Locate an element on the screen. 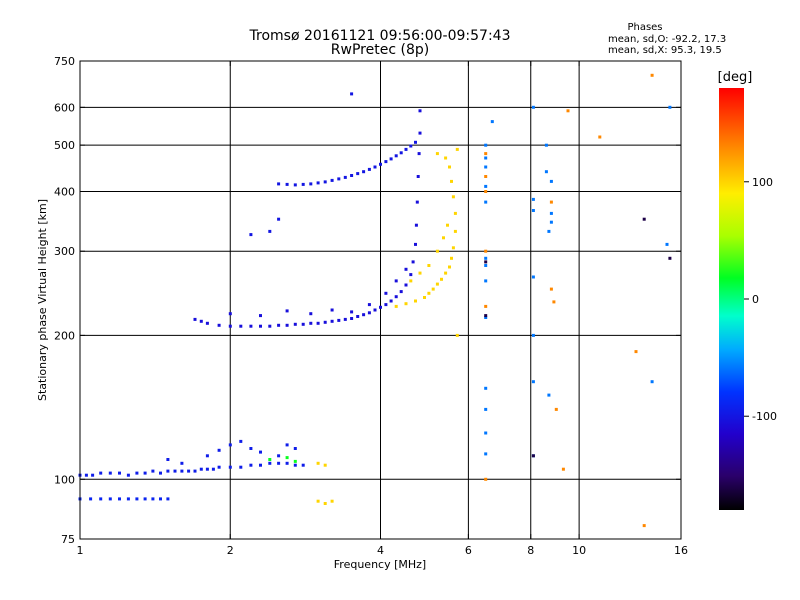  colorbar-tick-label: -100 is located at coordinates (764, 416).